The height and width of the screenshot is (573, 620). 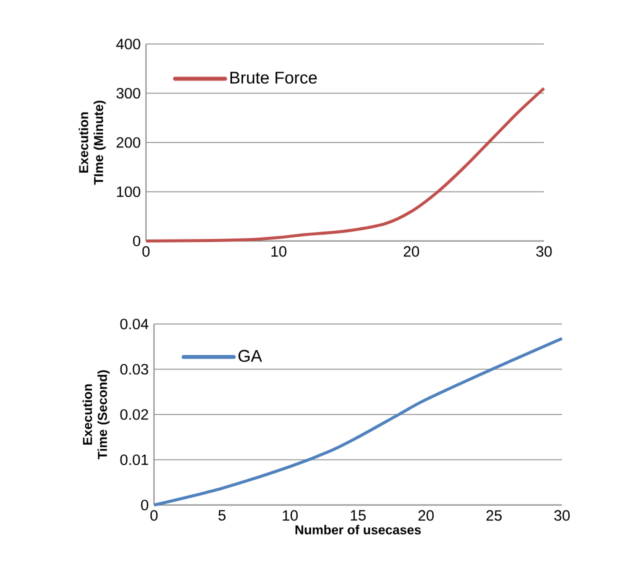 What do you see at coordinates (128, 192) in the screenshot?
I see `y-tick-label: 100` at bounding box center [128, 192].